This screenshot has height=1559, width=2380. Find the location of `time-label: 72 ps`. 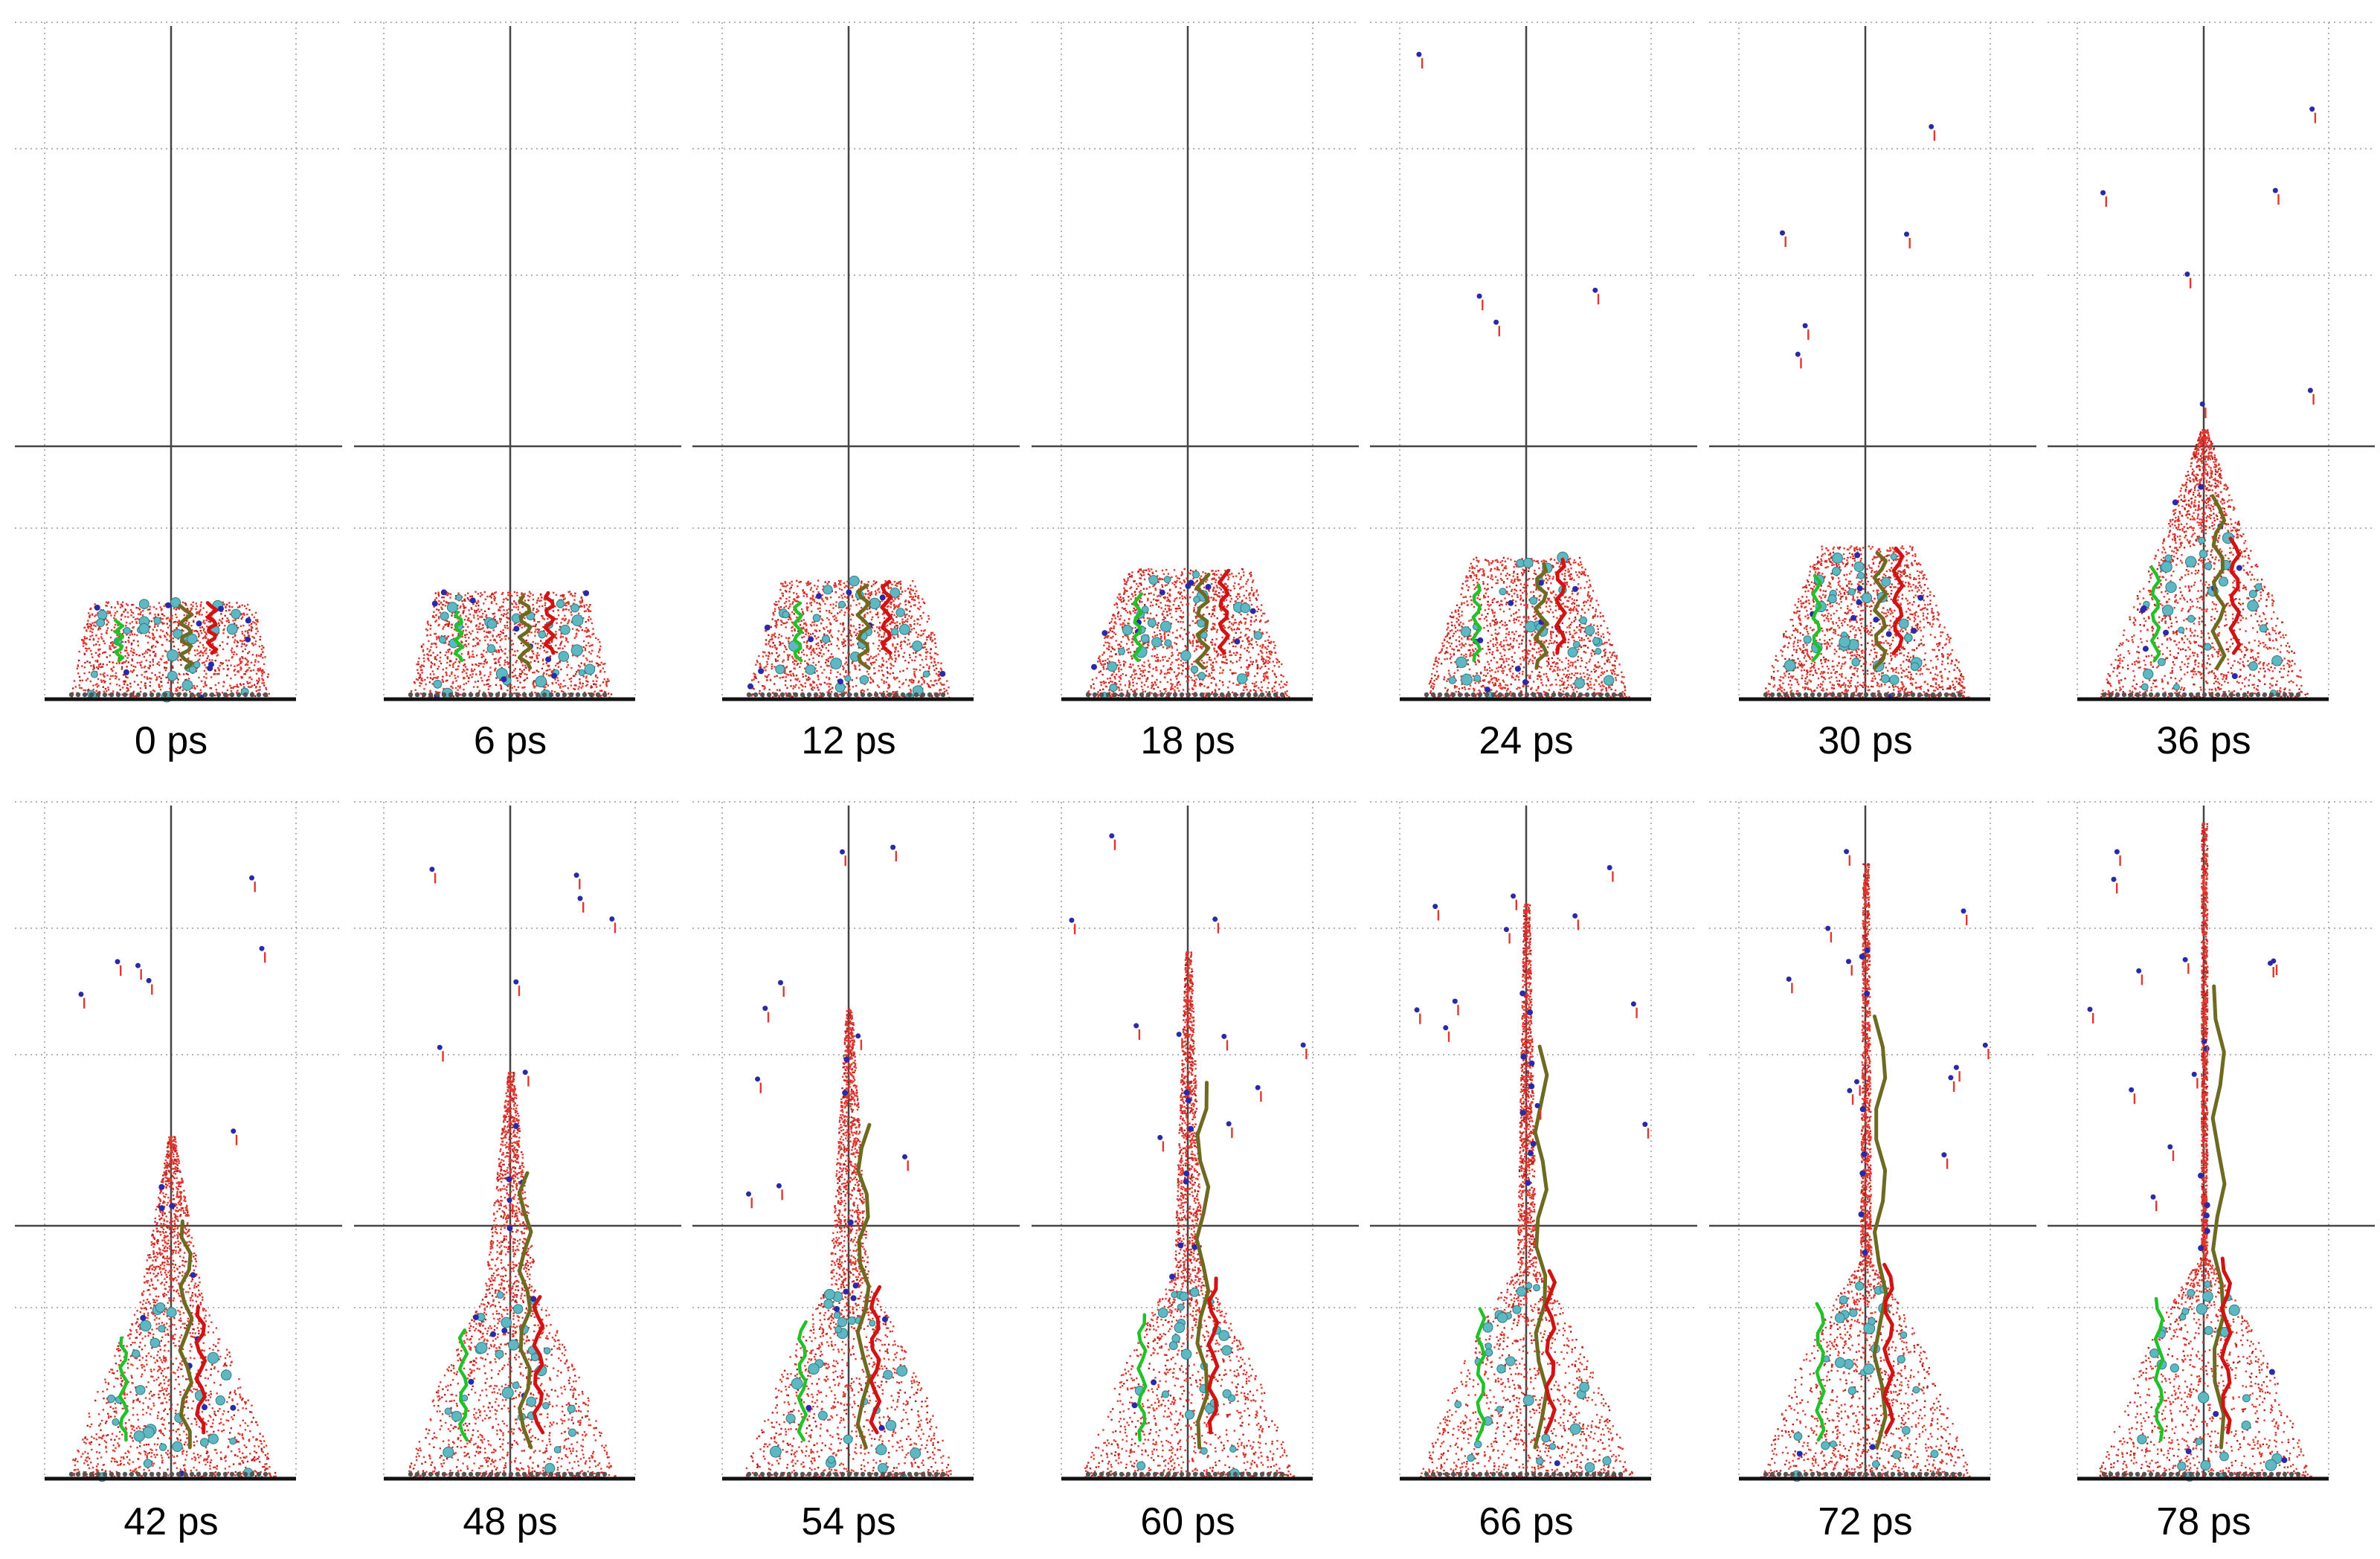

time-label: 72 ps is located at coordinates (1866, 1521).